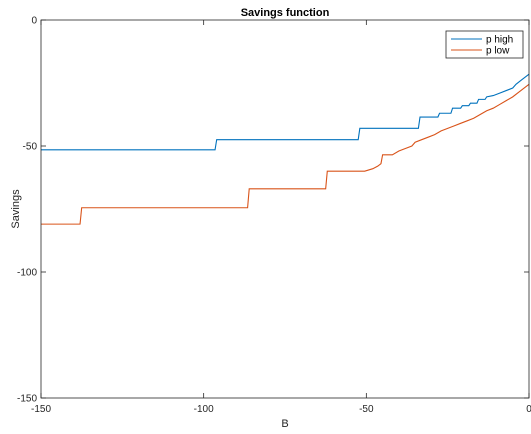  Describe the element at coordinates (498, 51) in the screenshot. I see `legend-label-1: p low` at that location.